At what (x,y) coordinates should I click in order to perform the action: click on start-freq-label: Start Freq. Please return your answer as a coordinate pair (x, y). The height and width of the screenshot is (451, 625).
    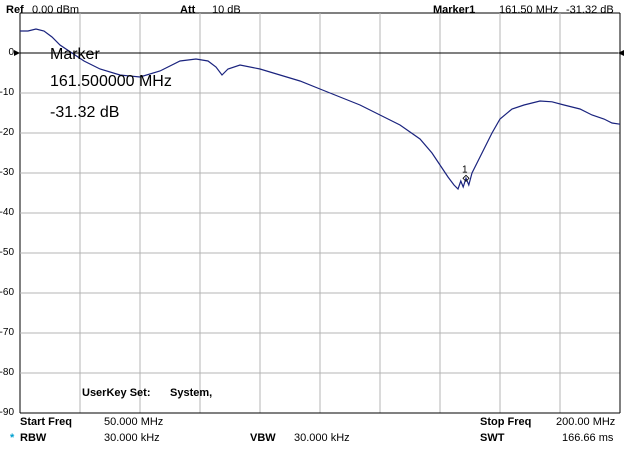
    Looking at the image, I should click on (46, 422).